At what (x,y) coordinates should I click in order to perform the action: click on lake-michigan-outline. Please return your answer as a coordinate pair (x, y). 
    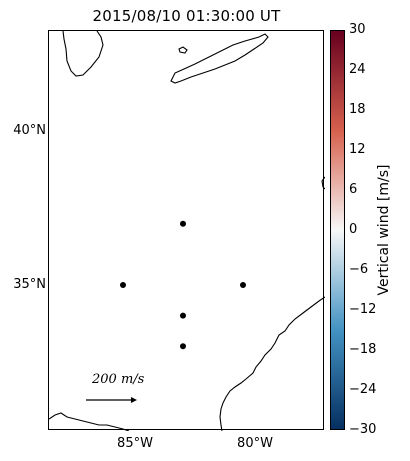
    Looking at the image, I should click on (83, 54).